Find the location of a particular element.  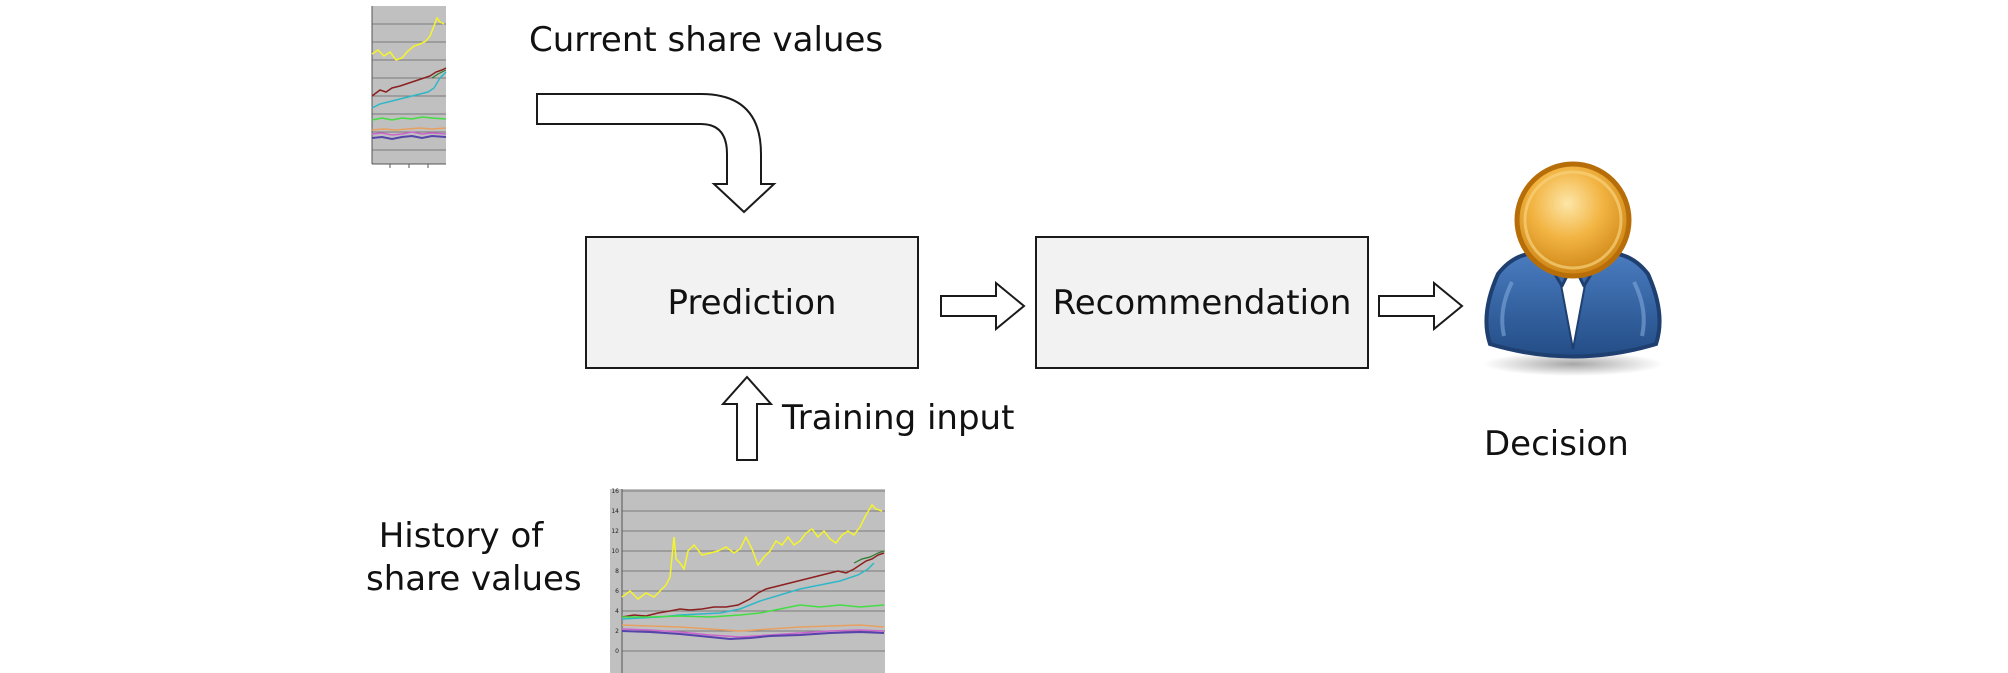

history-label: History of share values is located at coordinates (474, 558).